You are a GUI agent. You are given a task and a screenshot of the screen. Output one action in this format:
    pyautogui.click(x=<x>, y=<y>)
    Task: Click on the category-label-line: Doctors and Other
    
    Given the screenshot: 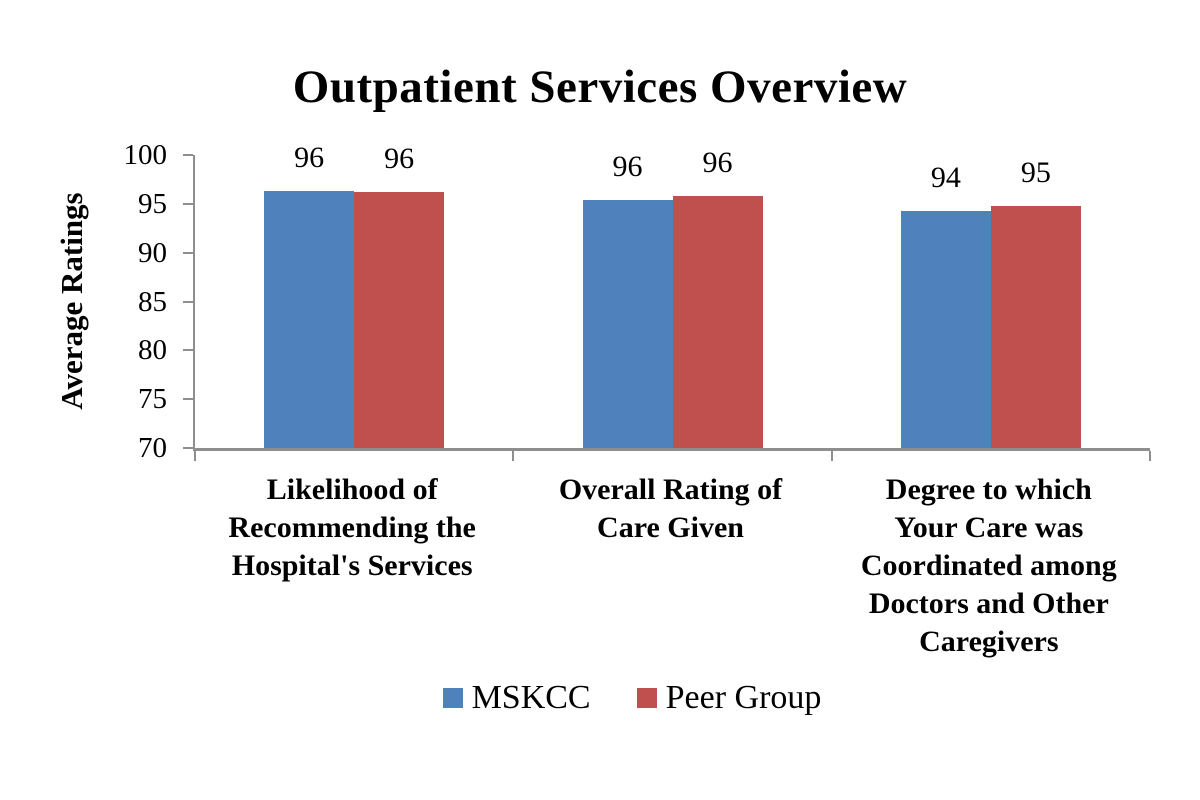 What is the action you would take?
    pyautogui.click(x=988, y=603)
    